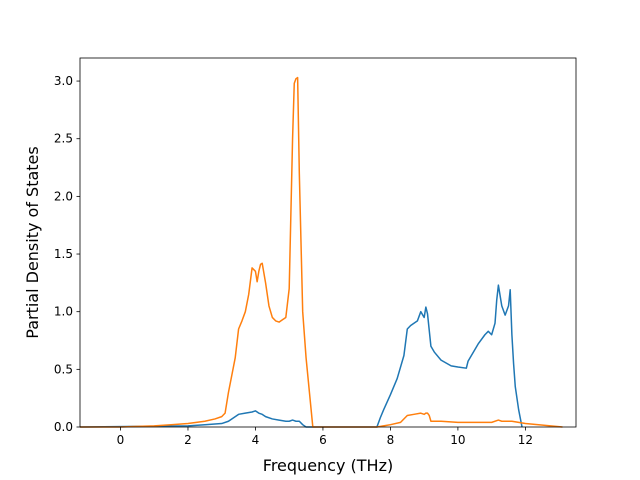  What do you see at coordinates (121, 440) in the screenshot?
I see `x-tick-label: 0` at bounding box center [121, 440].